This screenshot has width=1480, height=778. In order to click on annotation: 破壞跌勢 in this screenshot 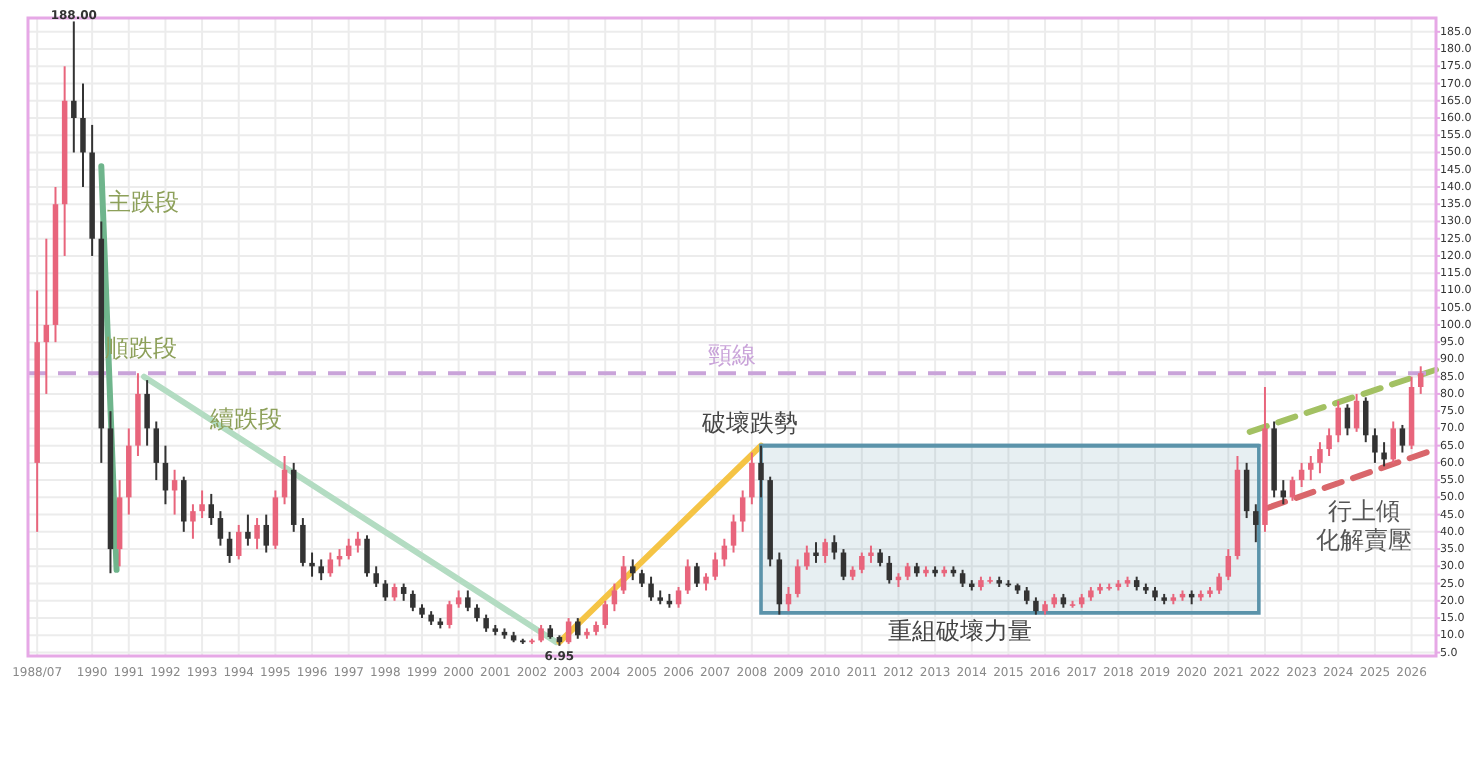, I will do `click(749, 422)`.